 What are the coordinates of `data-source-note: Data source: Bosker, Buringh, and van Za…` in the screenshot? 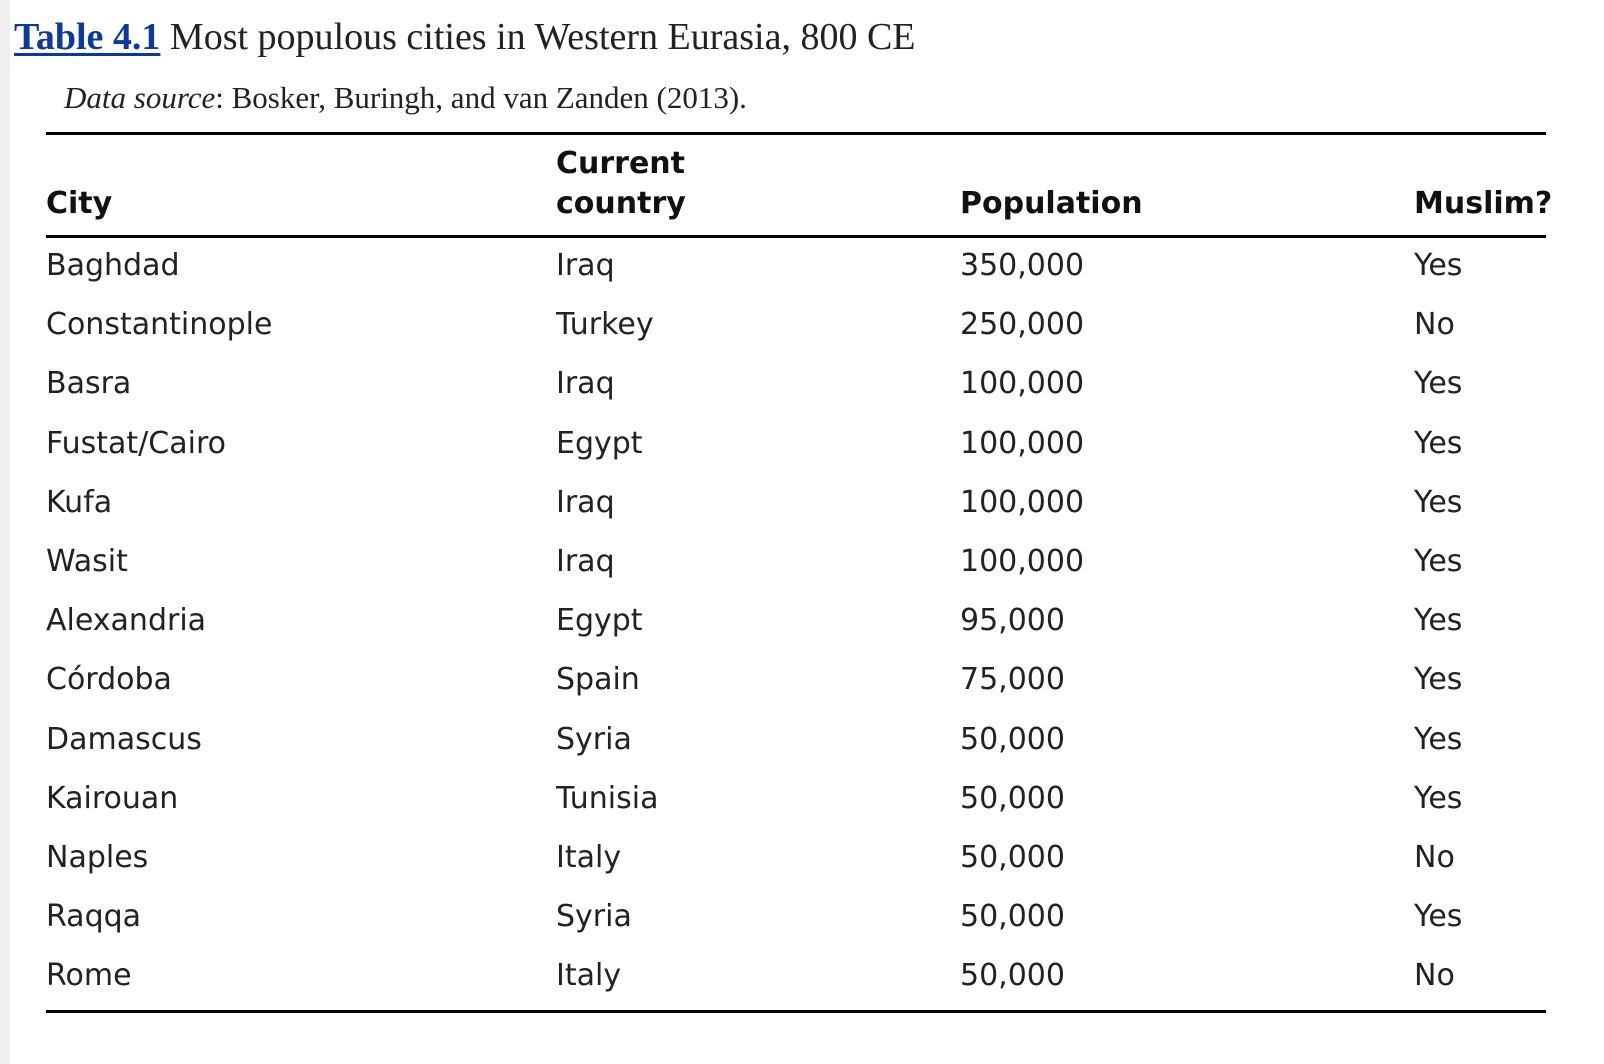 It's located at (405, 98).